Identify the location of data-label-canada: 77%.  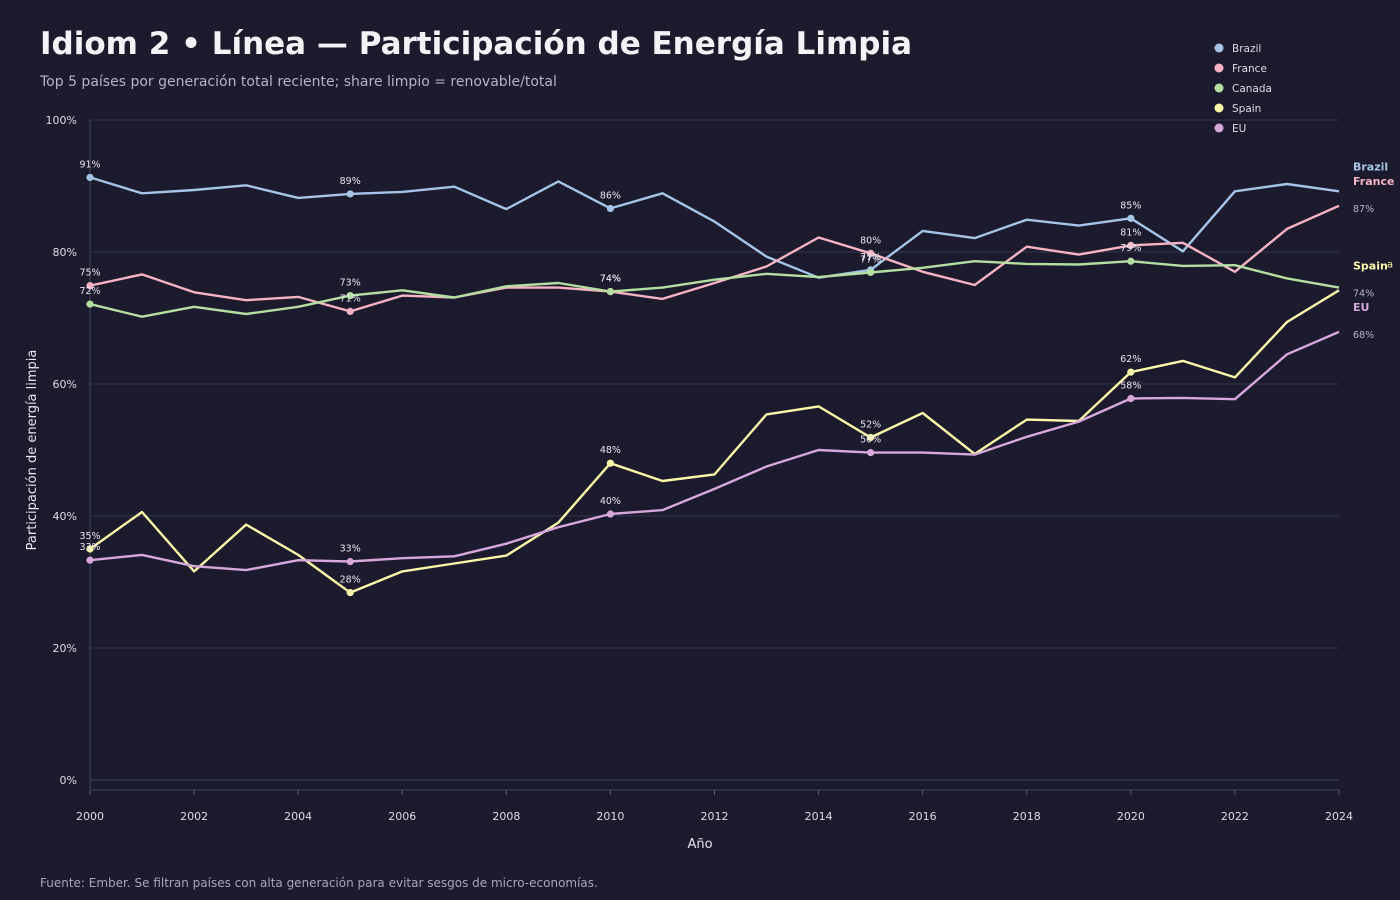
(870, 259).